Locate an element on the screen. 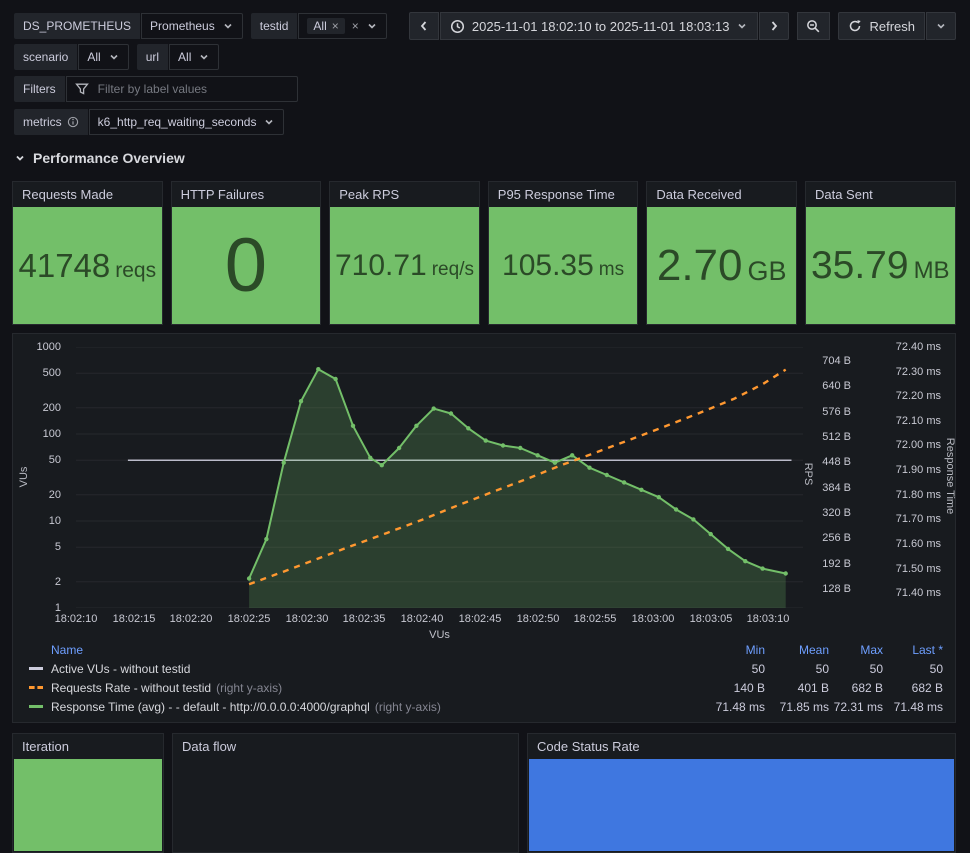 This screenshot has height=853, width=970. var-datasource-label: DS_PROMETHEUS is located at coordinates (77, 26).